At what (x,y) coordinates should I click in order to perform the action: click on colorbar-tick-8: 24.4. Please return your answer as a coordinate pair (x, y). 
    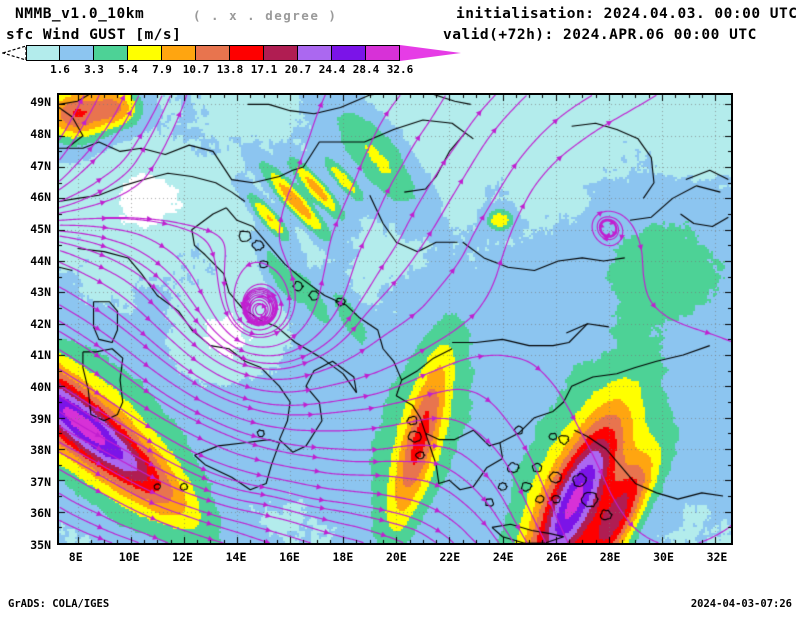
    Looking at the image, I should click on (332, 69).